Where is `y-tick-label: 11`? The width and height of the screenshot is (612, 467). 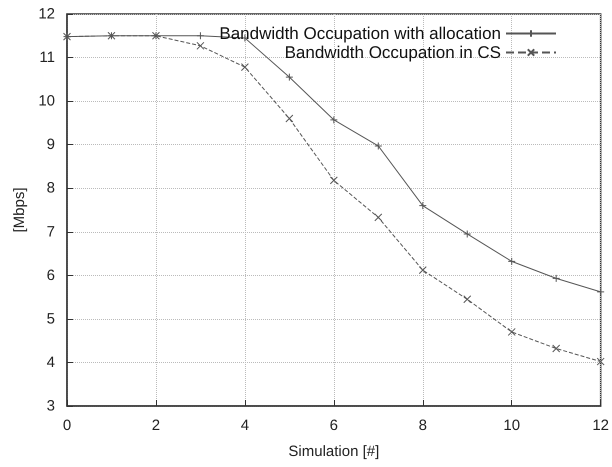
y-tick-label: 11 is located at coordinates (47, 57).